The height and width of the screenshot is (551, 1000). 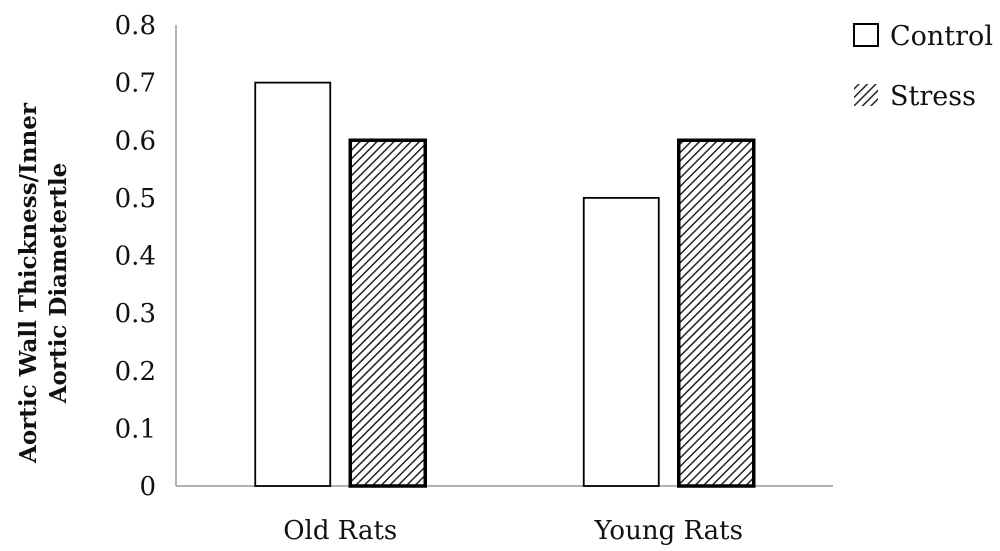 What do you see at coordinates (668, 531) in the screenshot?
I see `x-tick-label: Young Rats` at bounding box center [668, 531].